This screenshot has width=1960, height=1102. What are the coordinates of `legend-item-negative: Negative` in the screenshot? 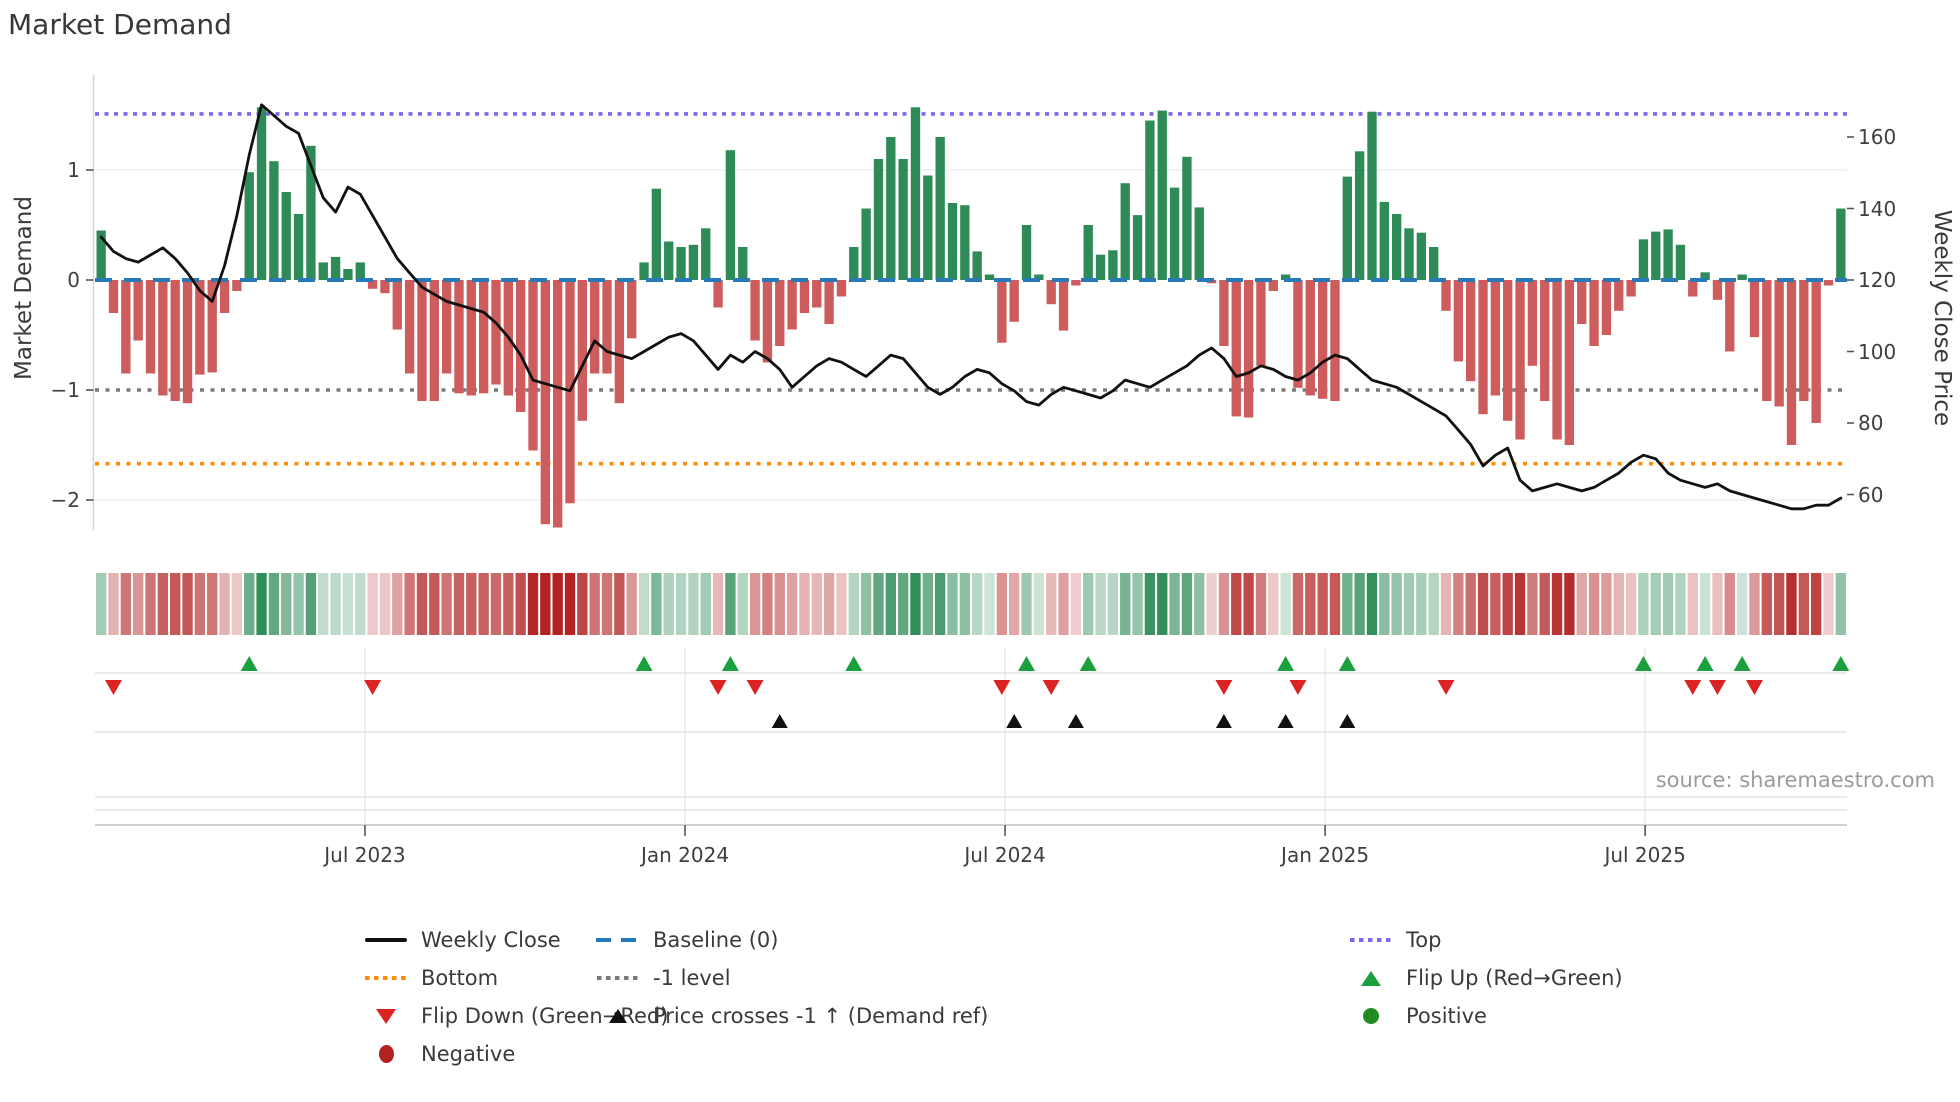 It's located at (439, 1054).